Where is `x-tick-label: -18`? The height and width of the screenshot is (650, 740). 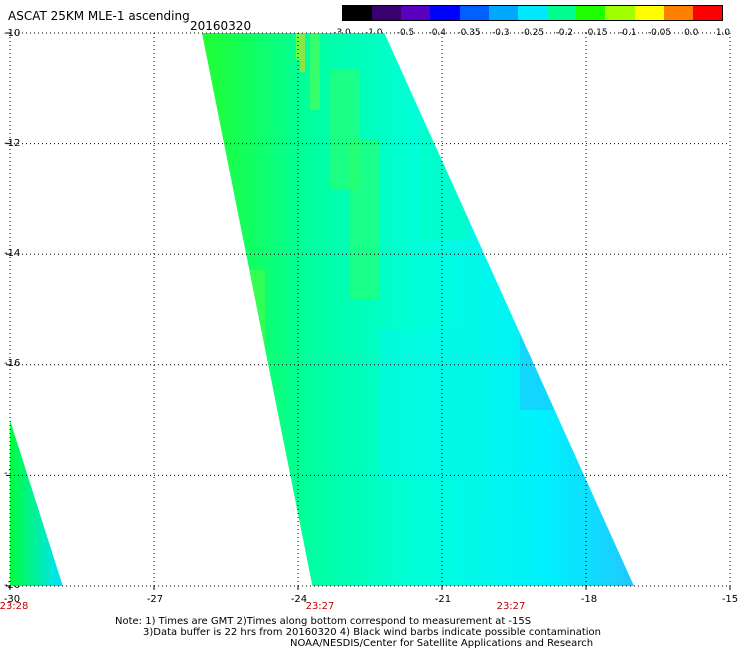
x-tick-label: -18 is located at coordinates (589, 599).